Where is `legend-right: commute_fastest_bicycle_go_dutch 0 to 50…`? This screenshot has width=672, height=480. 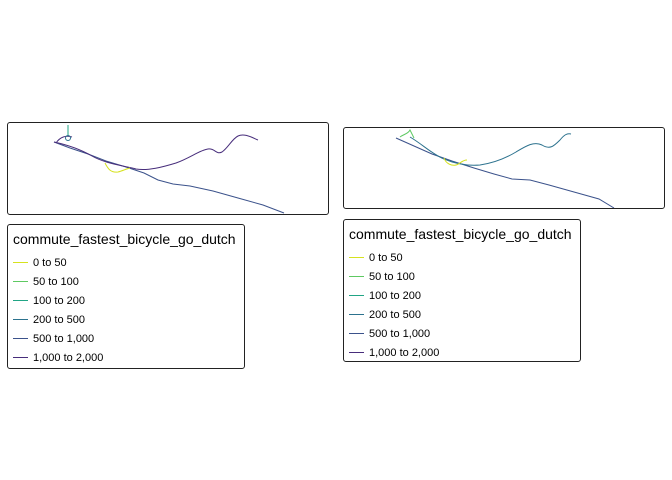
legend-right: commute_fastest_bicycle_go_dutch 0 to 50… is located at coordinates (462, 290).